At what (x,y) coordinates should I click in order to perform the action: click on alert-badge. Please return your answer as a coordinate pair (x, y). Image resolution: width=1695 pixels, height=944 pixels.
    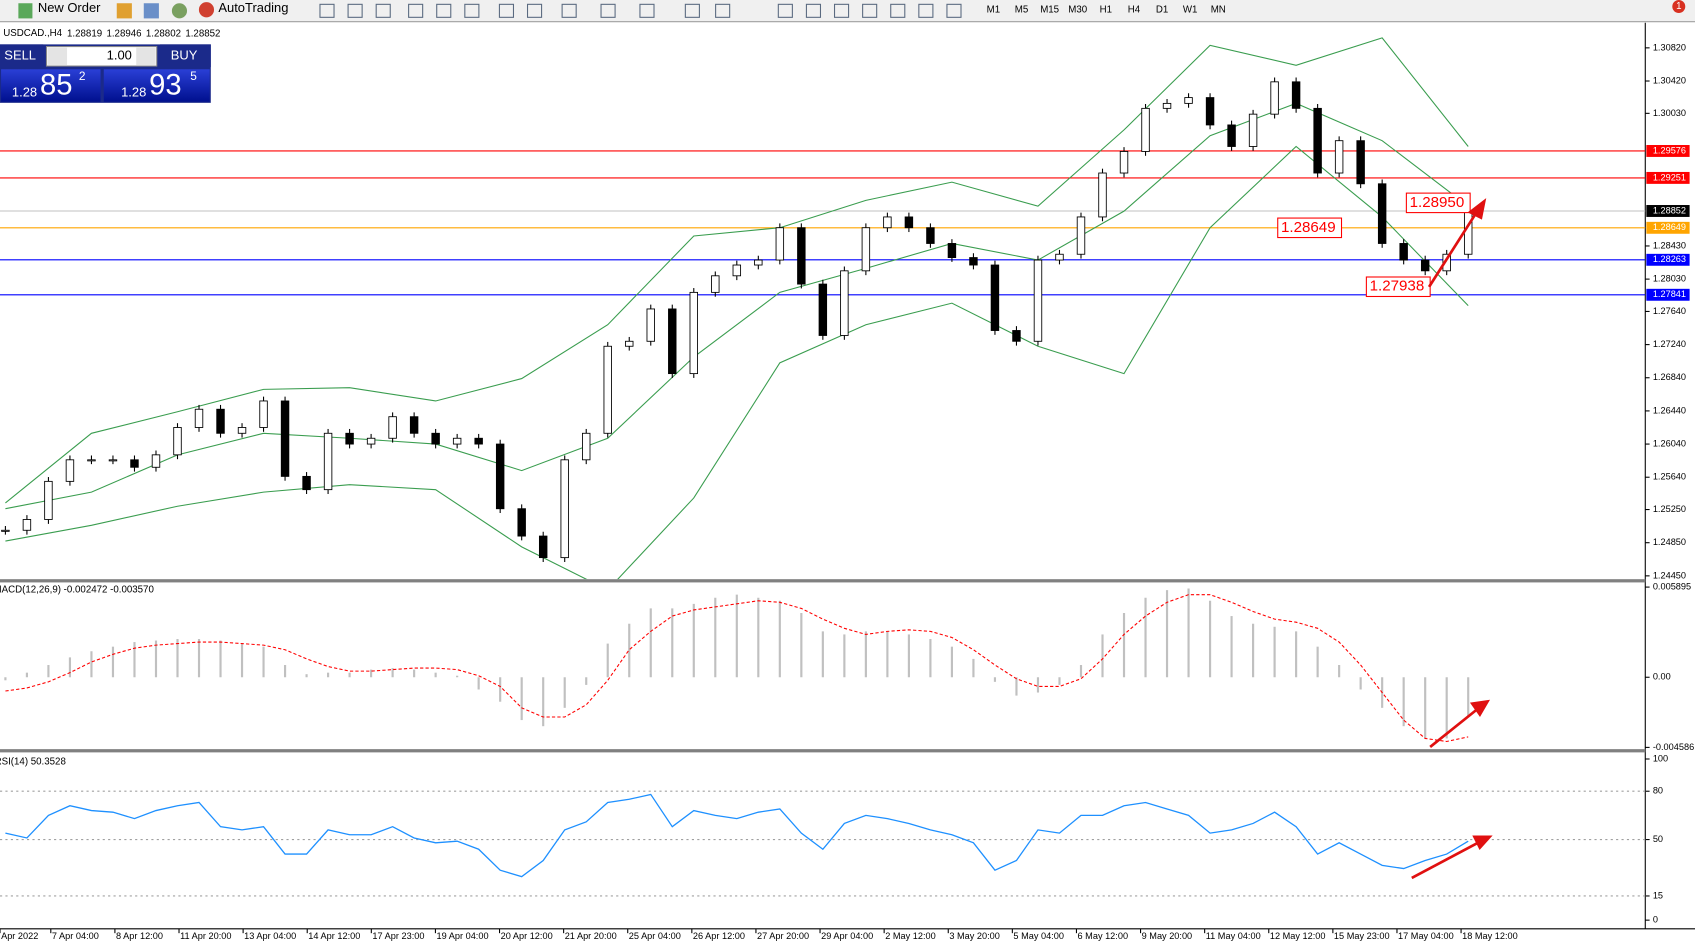
    Looking at the image, I should click on (1679, 6).